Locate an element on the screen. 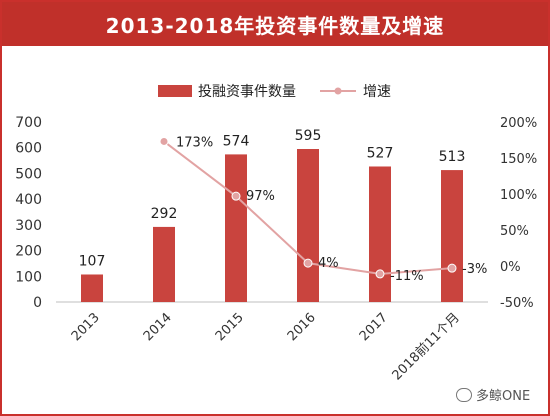 Image resolution: width=550 pixels, height=416 pixels. x-tick-label: 2014 is located at coordinates (158, 327).